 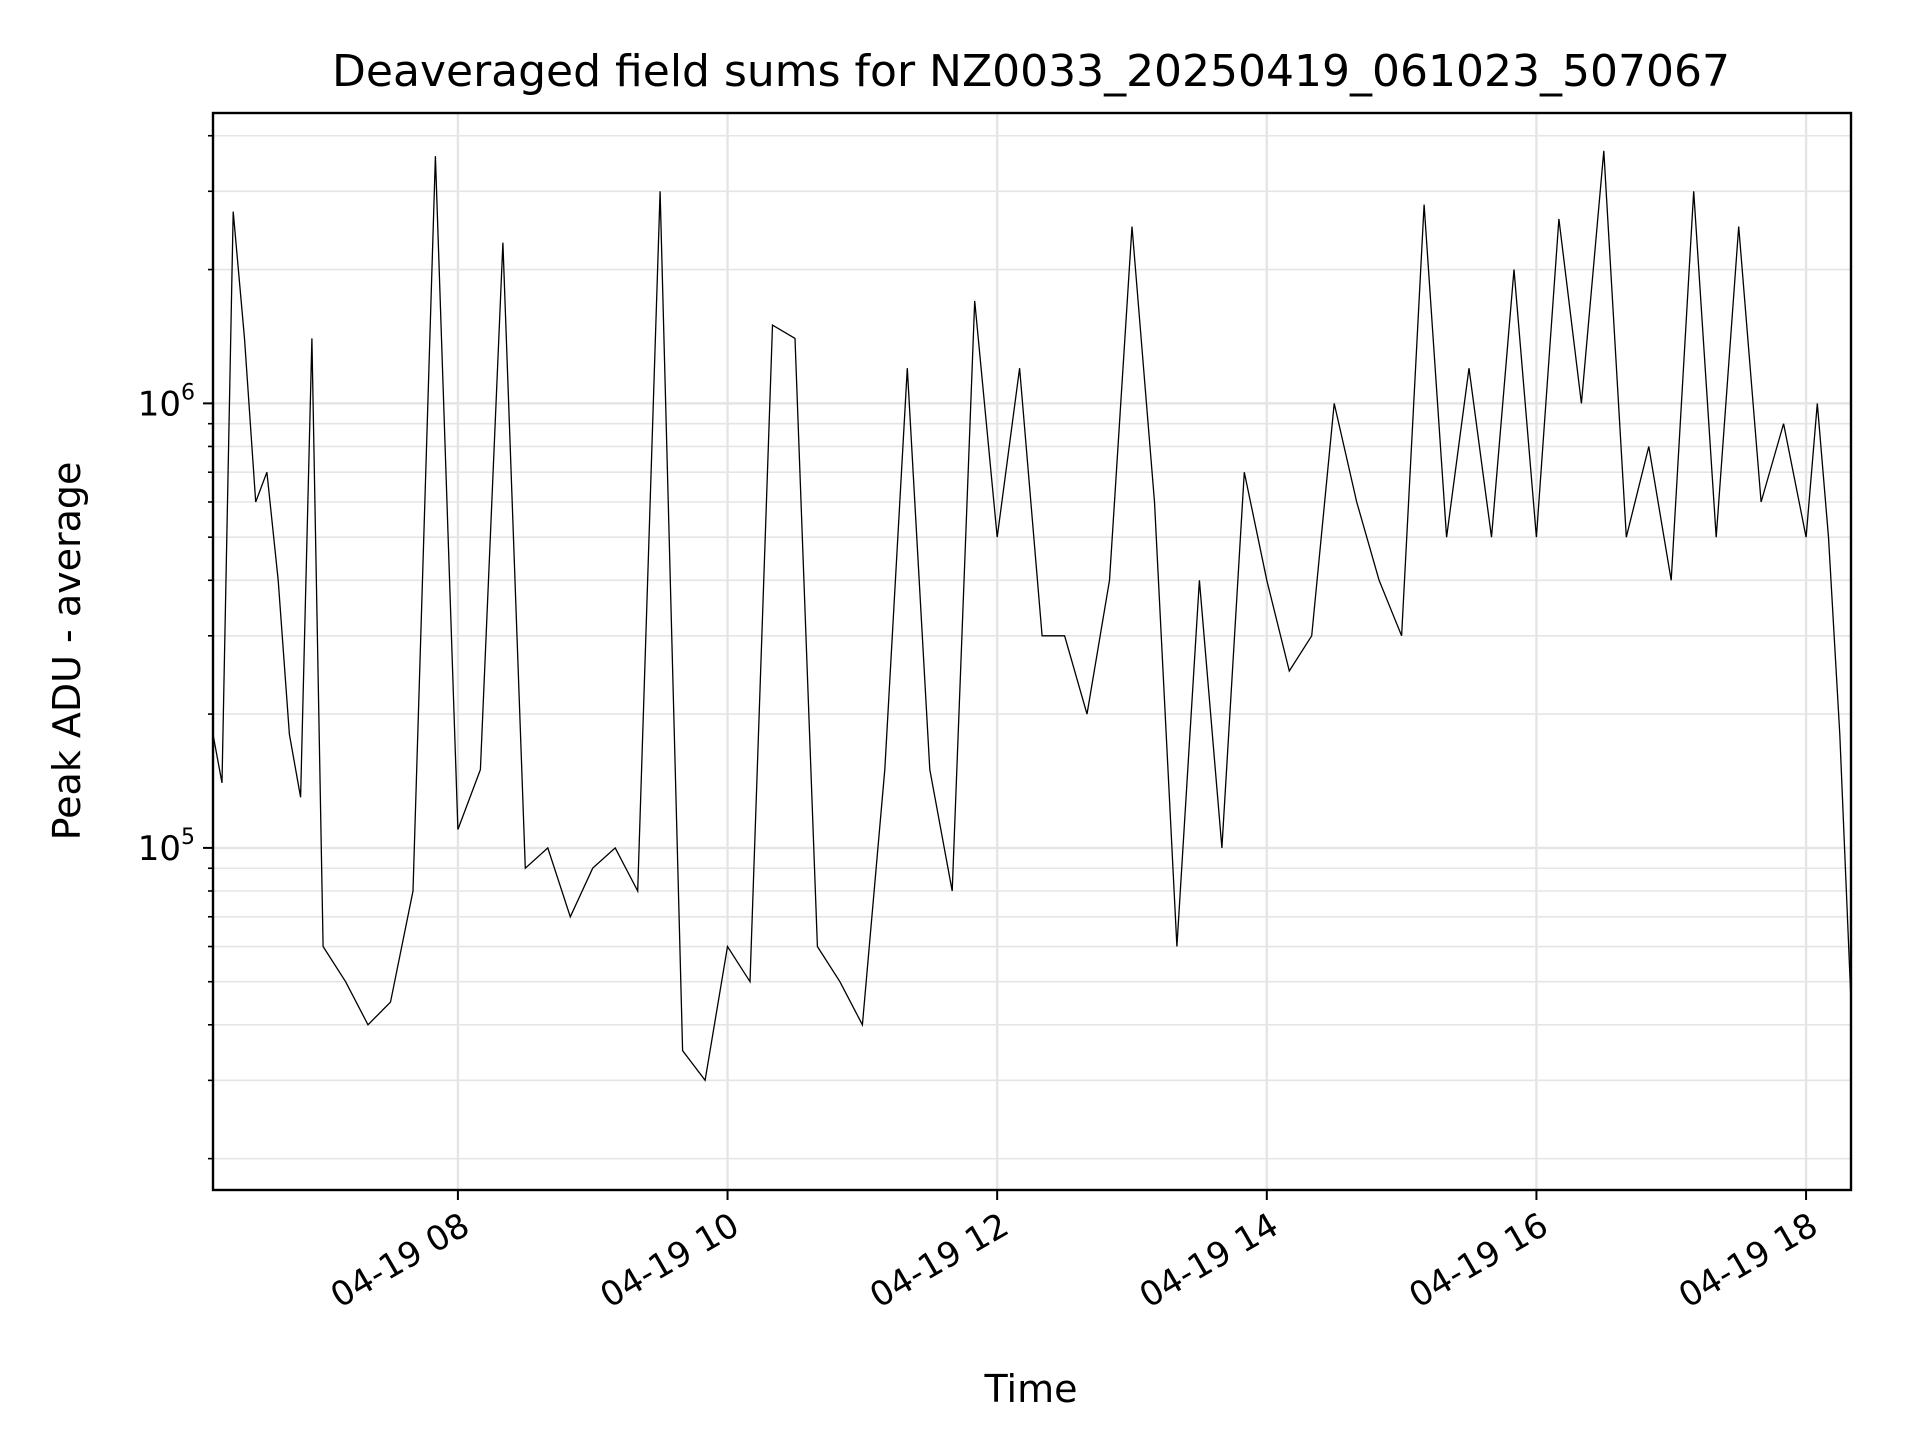 I want to click on y-tick-label: 10⁶, so click(x=166, y=402).